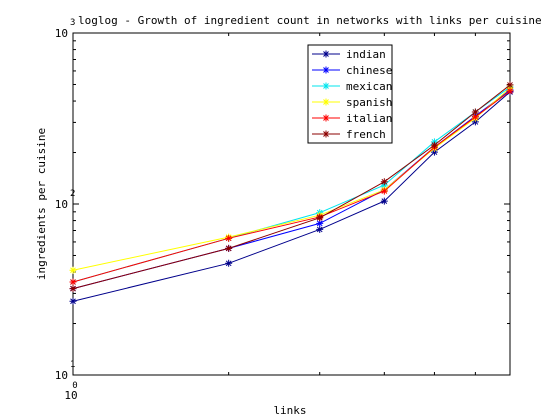 This screenshot has width=560, height=420. I want to click on legend-label: indian, so click(366, 54).